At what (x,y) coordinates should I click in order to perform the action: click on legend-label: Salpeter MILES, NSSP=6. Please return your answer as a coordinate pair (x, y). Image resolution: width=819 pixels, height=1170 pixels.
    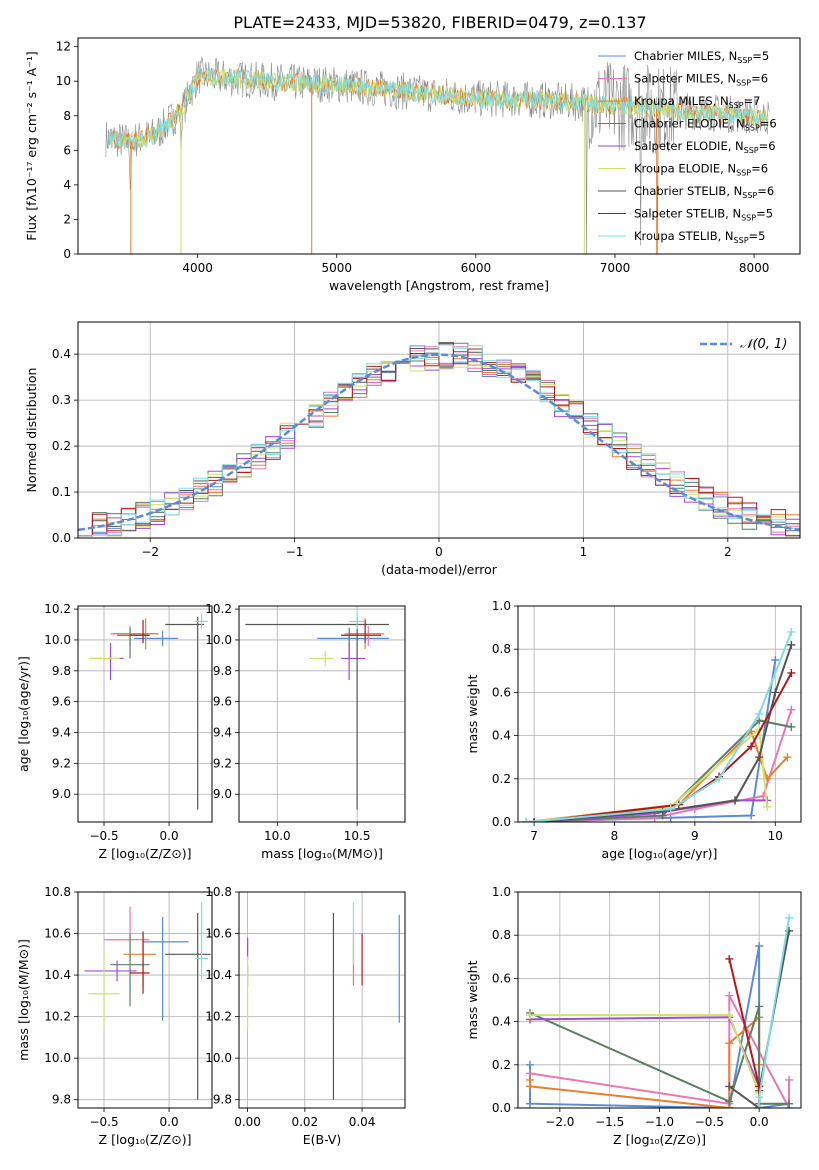
    Looking at the image, I should click on (701, 80).